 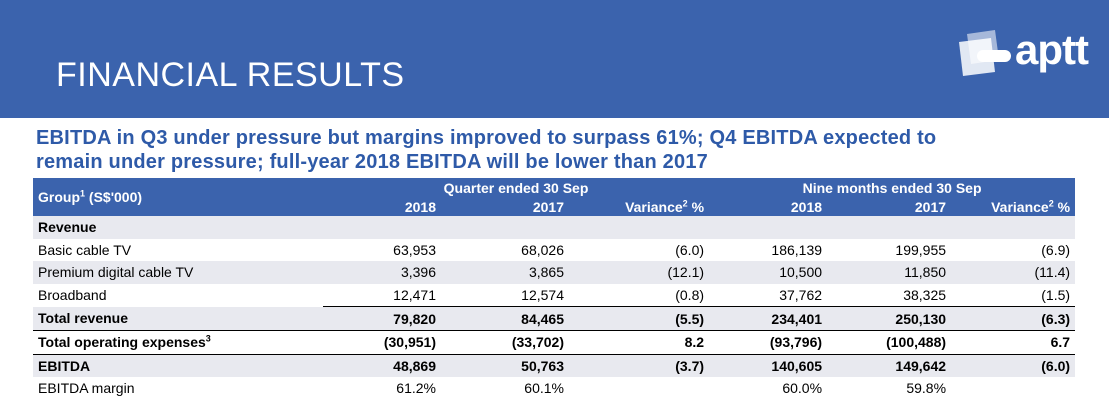 I want to click on cell-nvar: (11.4), so click(x=1013, y=272).